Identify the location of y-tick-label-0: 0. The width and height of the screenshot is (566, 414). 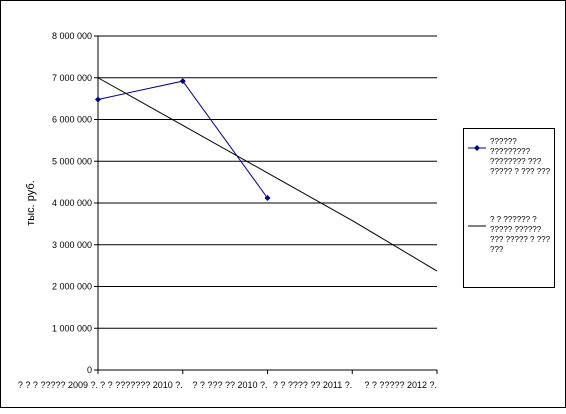
(89, 370).